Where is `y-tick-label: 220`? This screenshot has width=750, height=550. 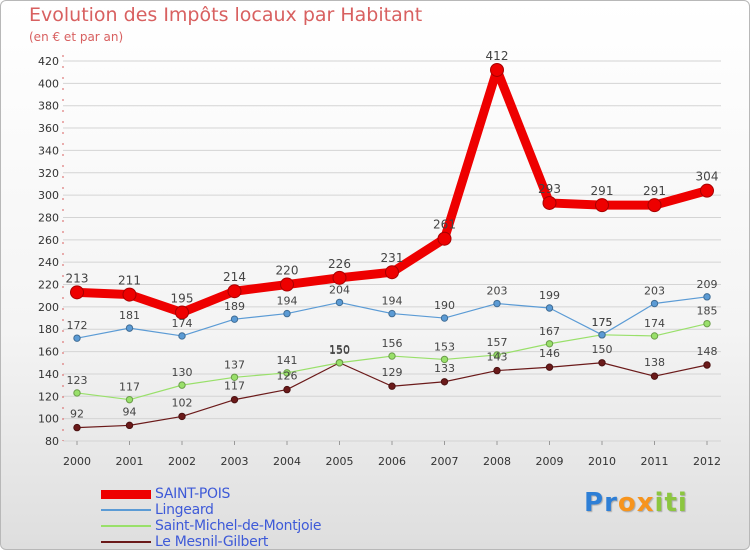
y-tick-label: 220 is located at coordinates (48, 285).